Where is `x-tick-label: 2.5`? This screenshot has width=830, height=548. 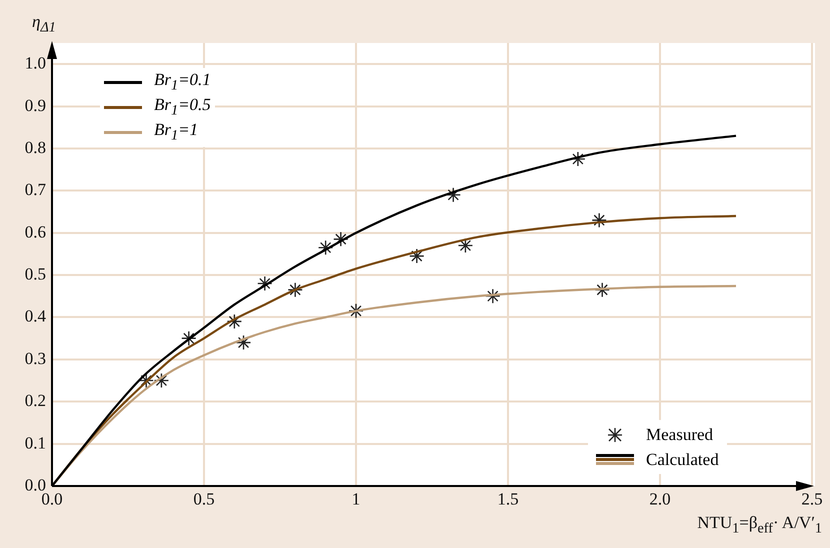 x-tick-label: 2.5 is located at coordinates (812, 499).